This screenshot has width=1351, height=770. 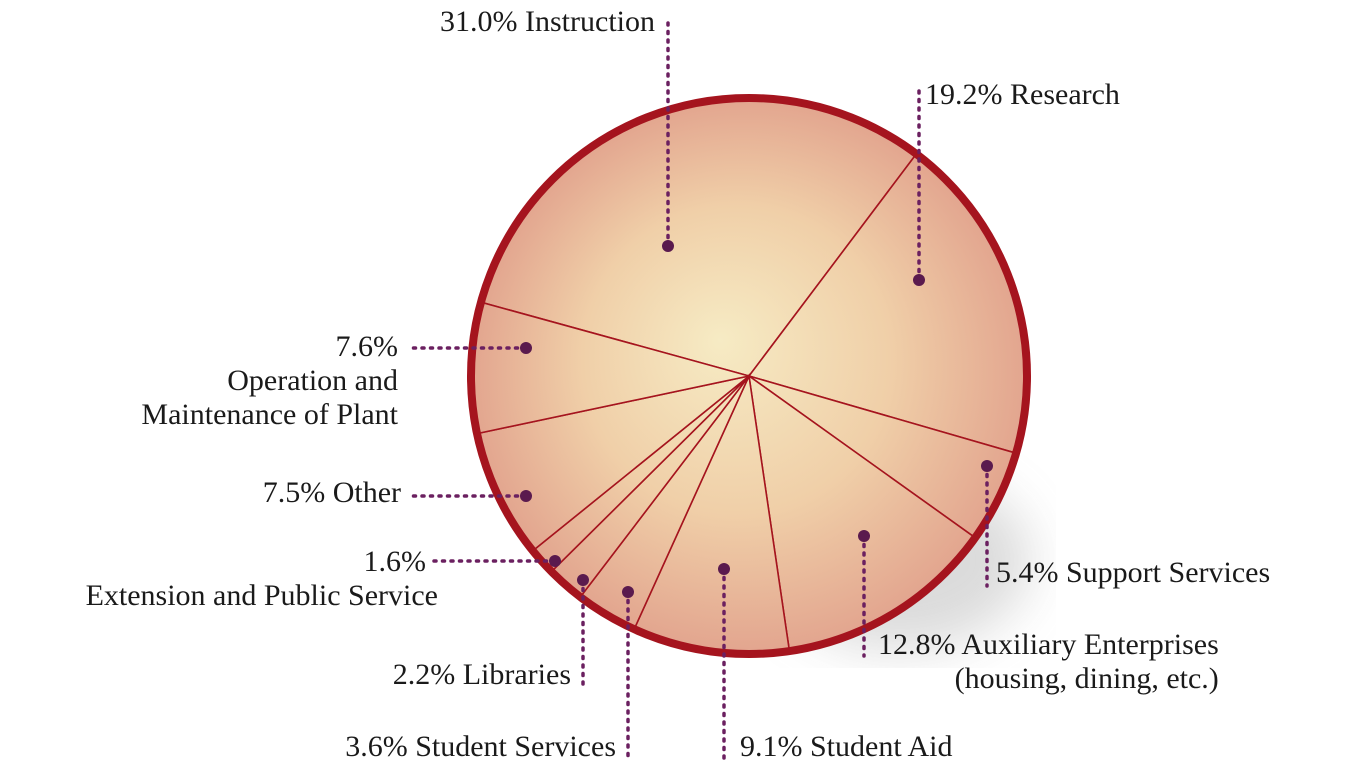 I want to click on slice-label: 19.2% Research, so click(x=1022, y=95).